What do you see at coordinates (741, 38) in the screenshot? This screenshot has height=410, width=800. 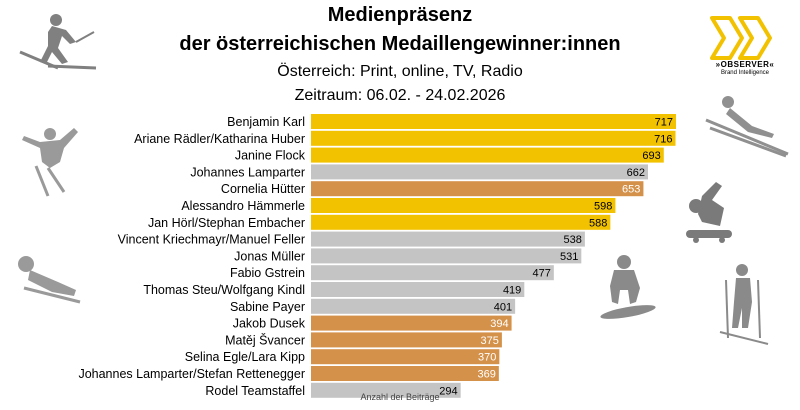 I see `observer-logo-icon` at bounding box center [741, 38].